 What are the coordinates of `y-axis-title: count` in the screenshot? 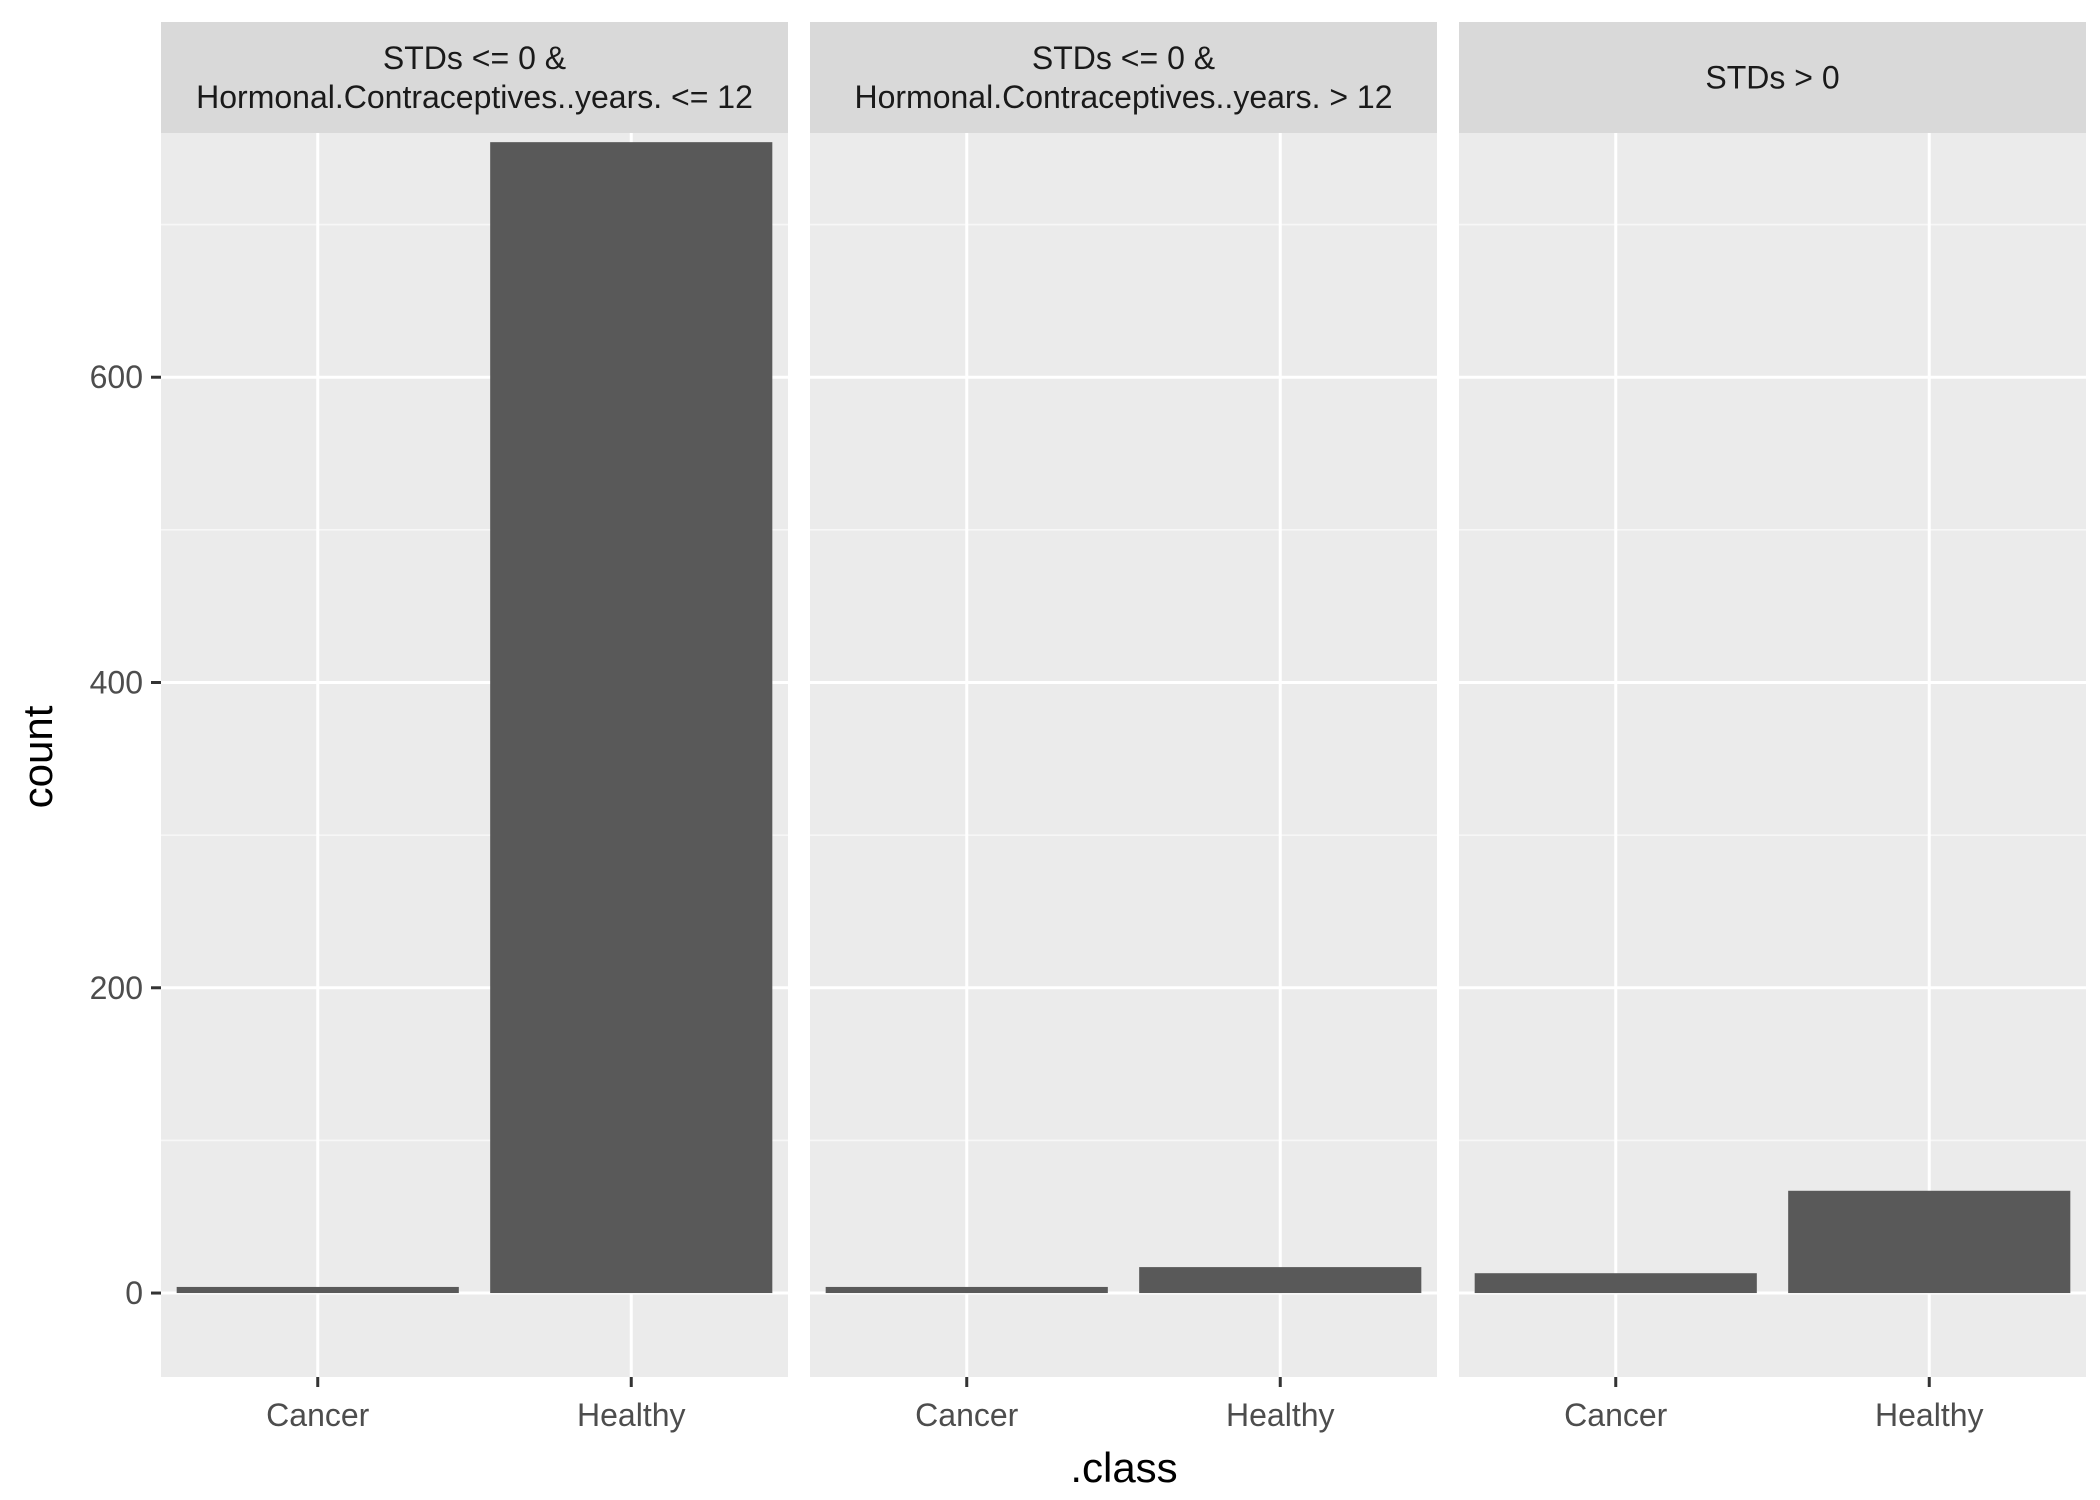 It's located at (37, 756).